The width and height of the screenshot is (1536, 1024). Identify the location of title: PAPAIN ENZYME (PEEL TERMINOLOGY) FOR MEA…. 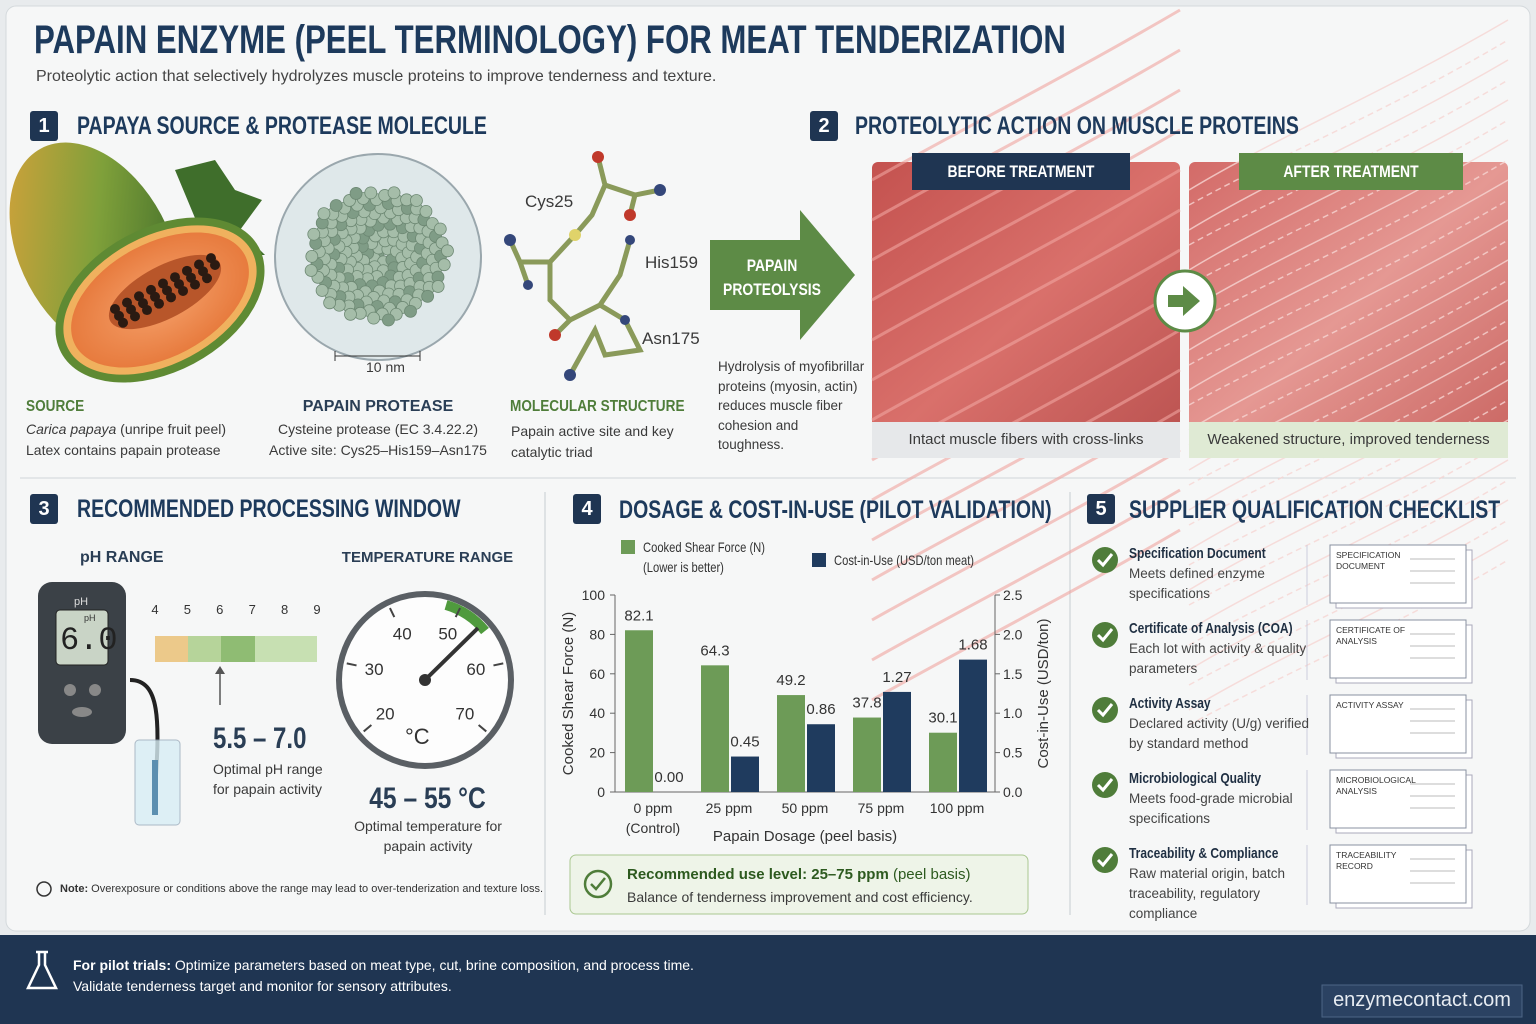
(550, 40).